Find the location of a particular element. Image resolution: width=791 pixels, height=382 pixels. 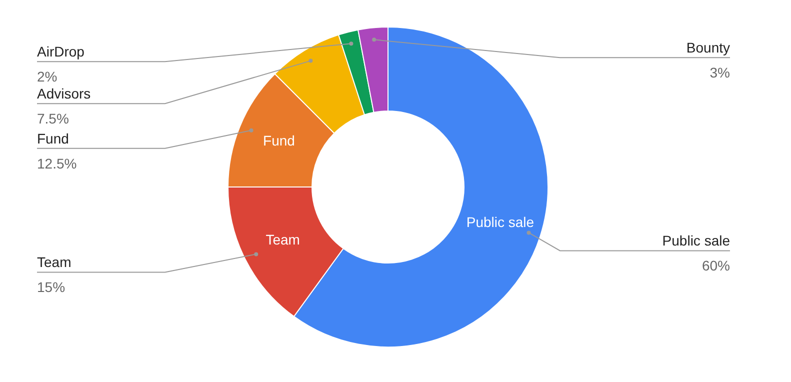

data-label: 12.5% is located at coordinates (57, 163).